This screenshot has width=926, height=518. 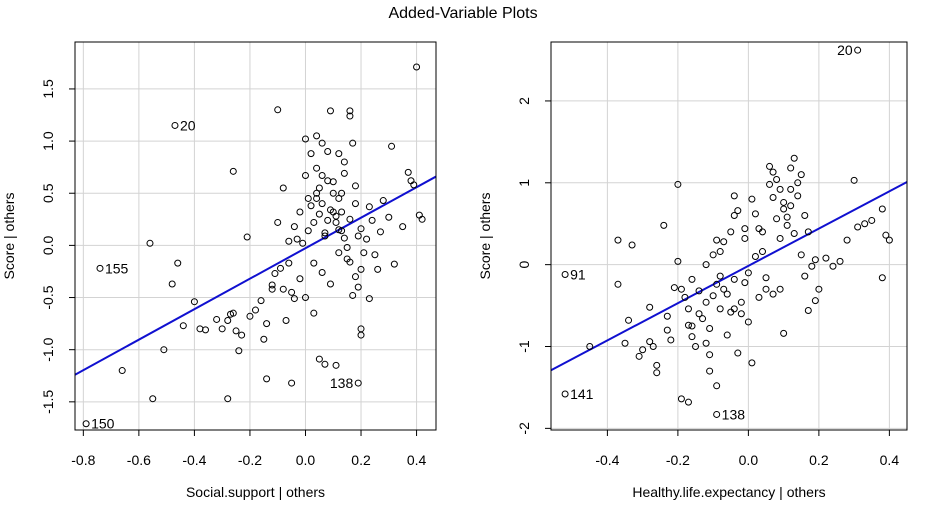 I want to click on x-axis-title: Healthy.life.expectancy | others, so click(x=728, y=492).